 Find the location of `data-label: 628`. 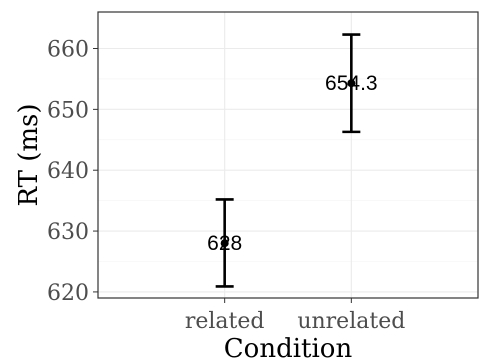

data-label: 628 is located at coordinates (224, 243).